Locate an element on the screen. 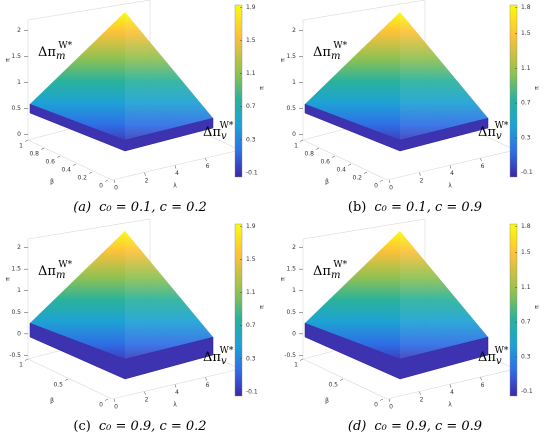  x-tick-label: 2 is located at coordinates (147, 180).